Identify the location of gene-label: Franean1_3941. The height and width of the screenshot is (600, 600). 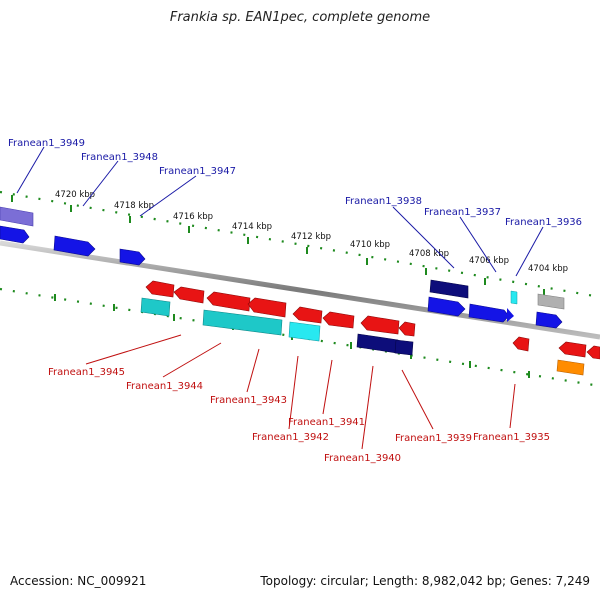
(326, 422).